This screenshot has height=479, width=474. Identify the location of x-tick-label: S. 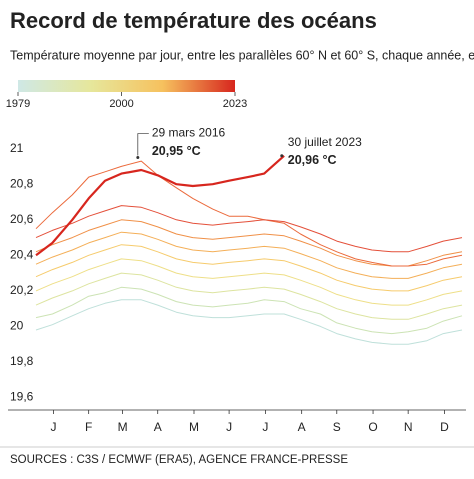
(337, 427).